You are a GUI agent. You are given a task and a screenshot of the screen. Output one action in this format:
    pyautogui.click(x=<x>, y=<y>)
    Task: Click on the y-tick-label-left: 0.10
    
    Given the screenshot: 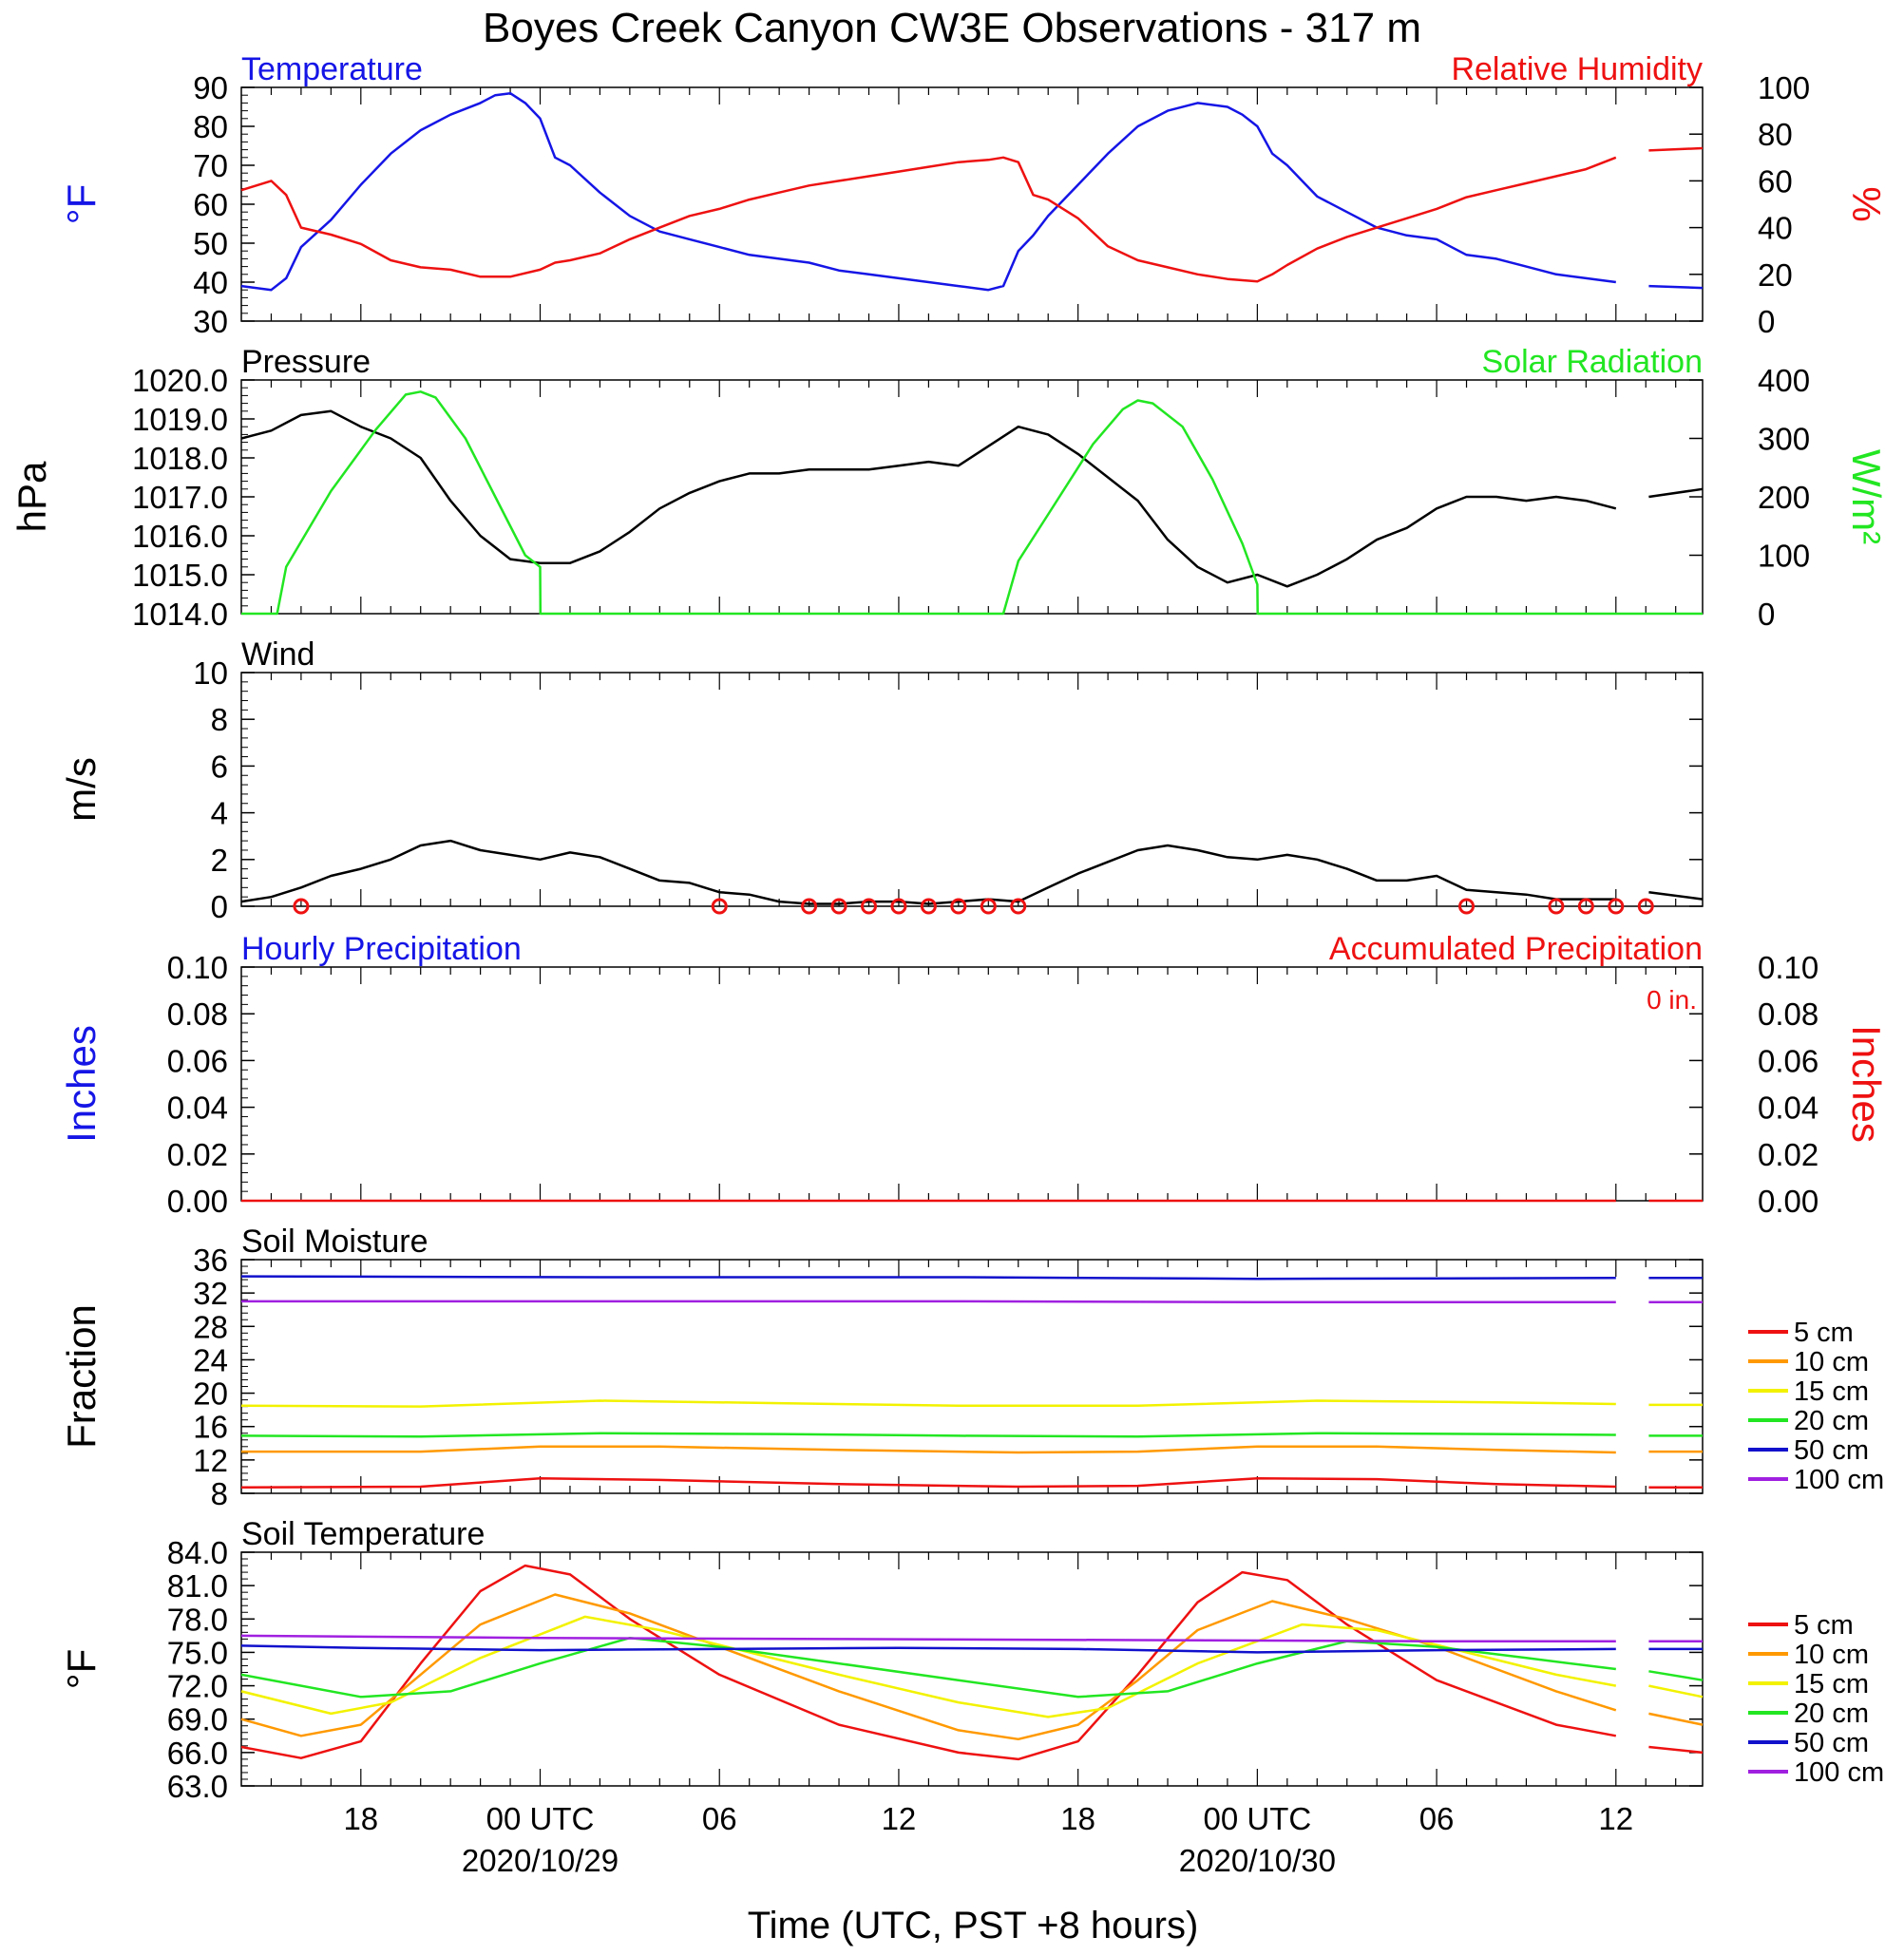 What is the action you would take?
    pyautogui.click(x=197, y=967)
    